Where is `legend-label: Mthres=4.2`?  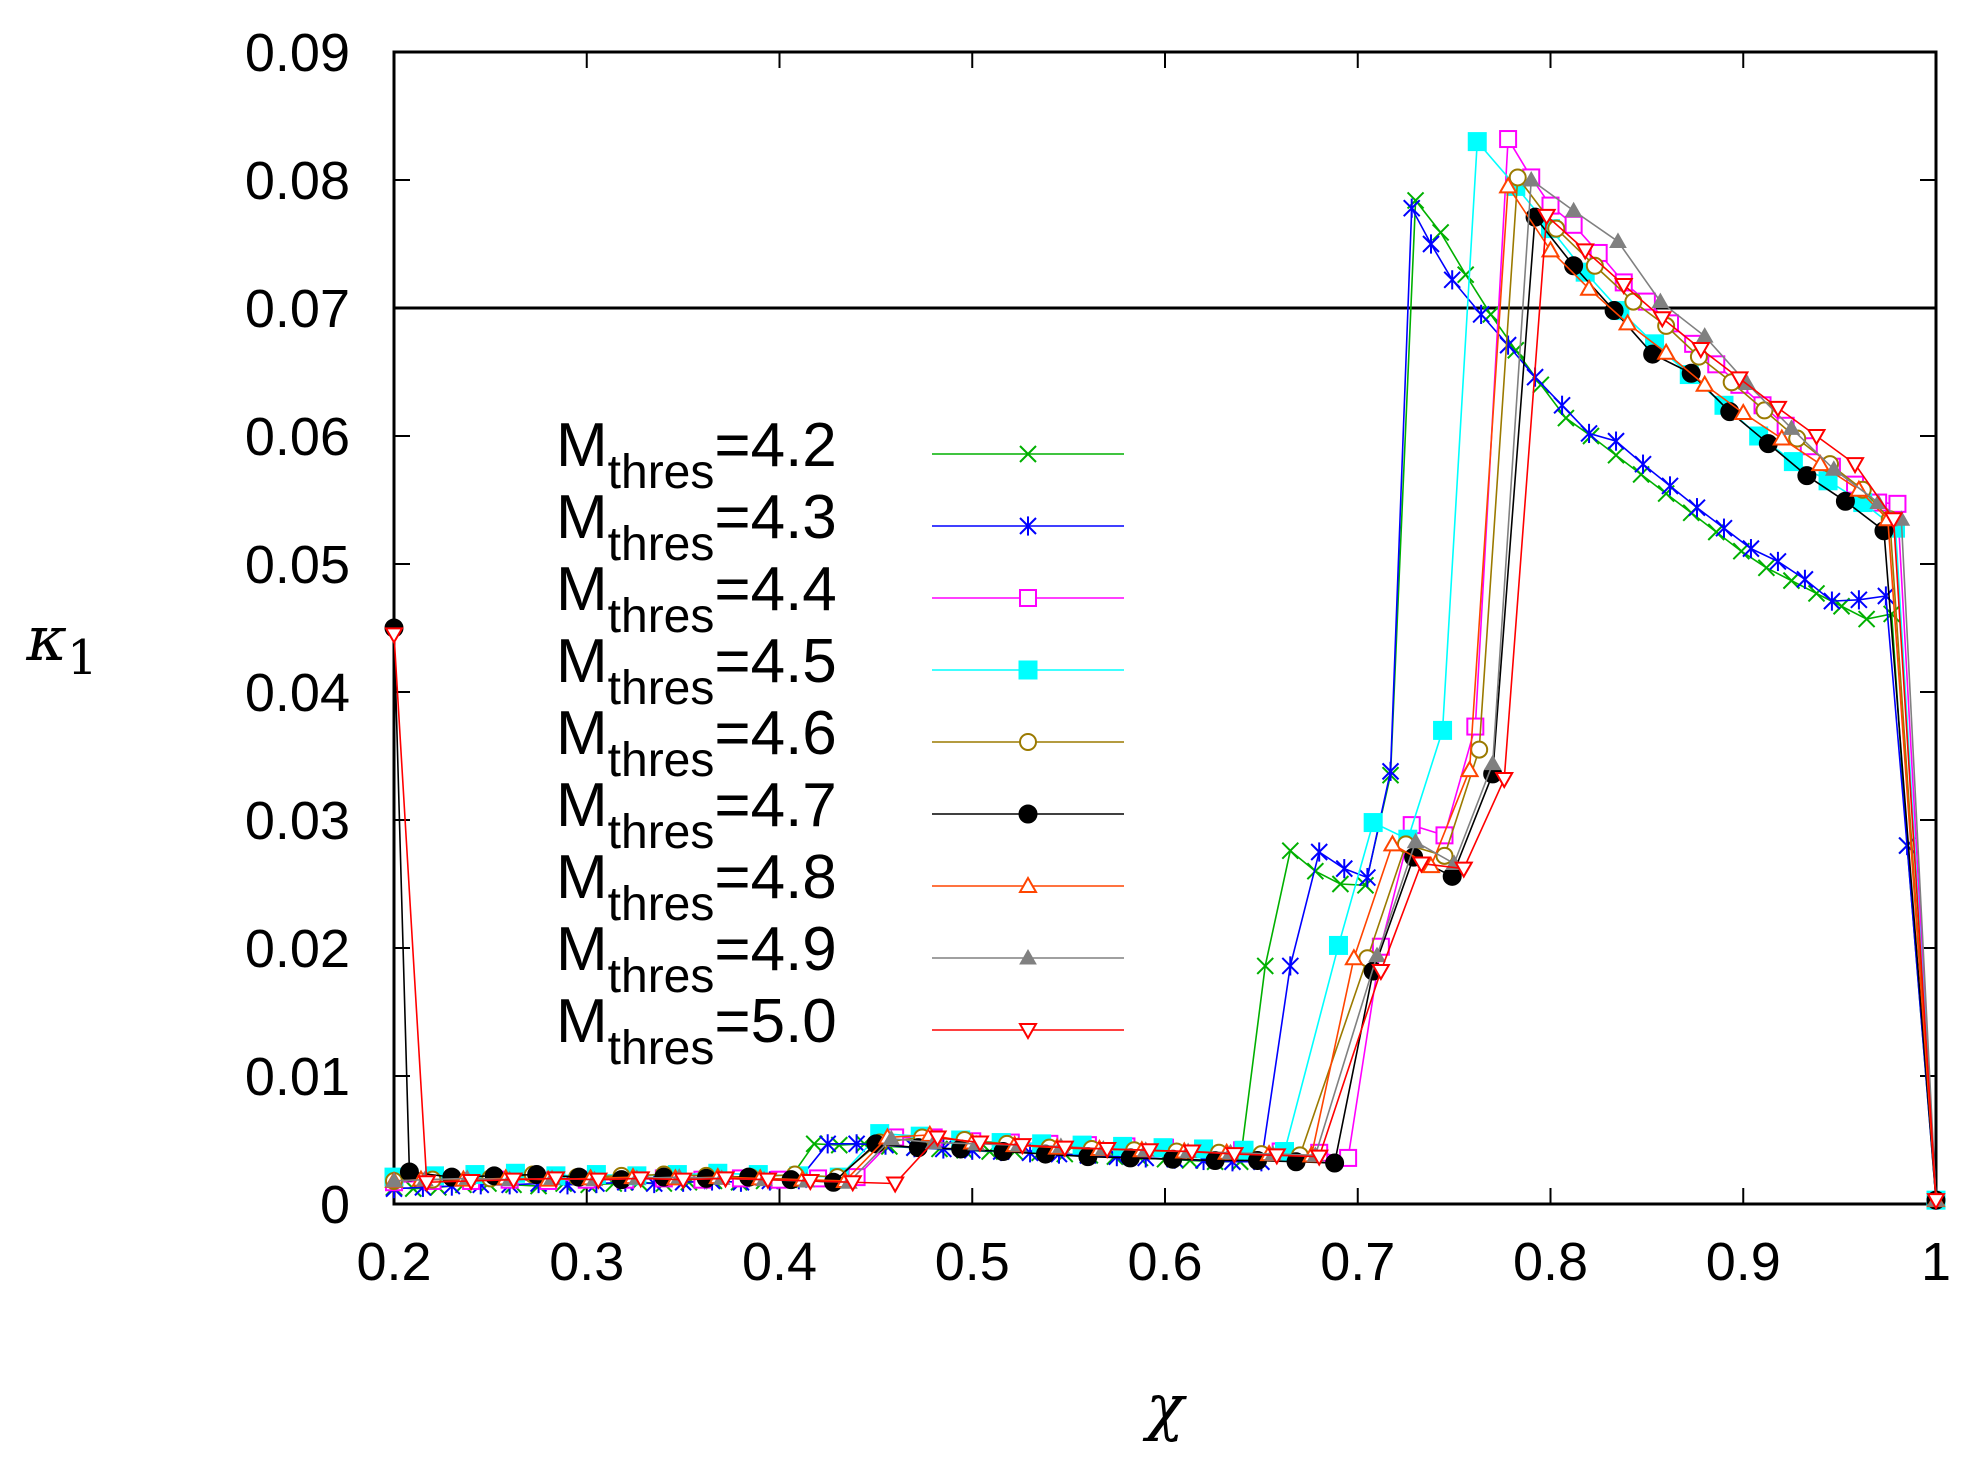 legend-label: Mthres=4.2 is located at coordinates (696, 455).